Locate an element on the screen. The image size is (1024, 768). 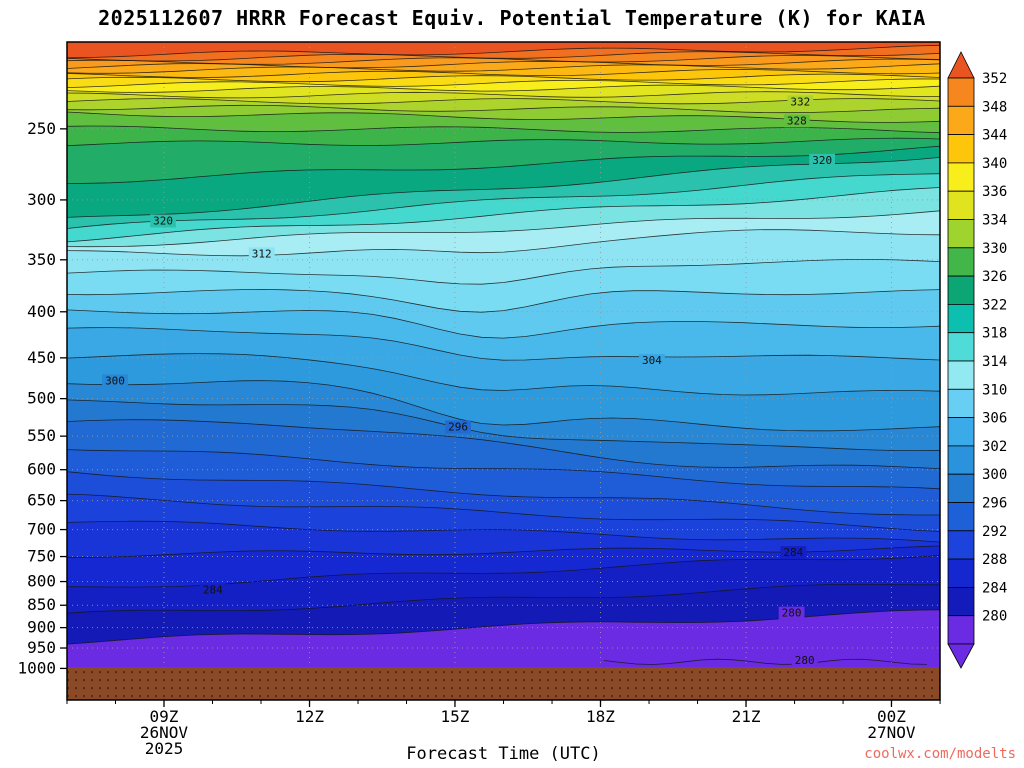
contour-label: 320 is located at coordinates (822, 160).